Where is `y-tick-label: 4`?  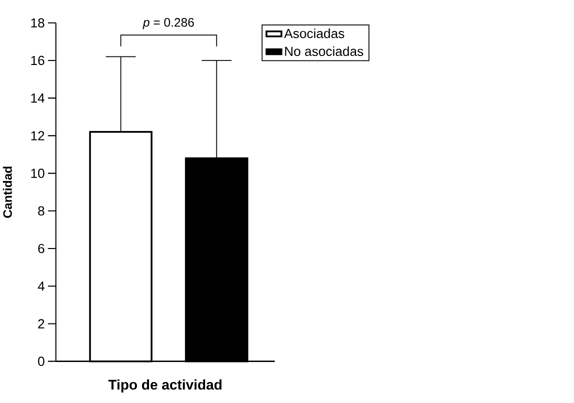 y-tick-label: 4 is located at coordinates (41, 286).